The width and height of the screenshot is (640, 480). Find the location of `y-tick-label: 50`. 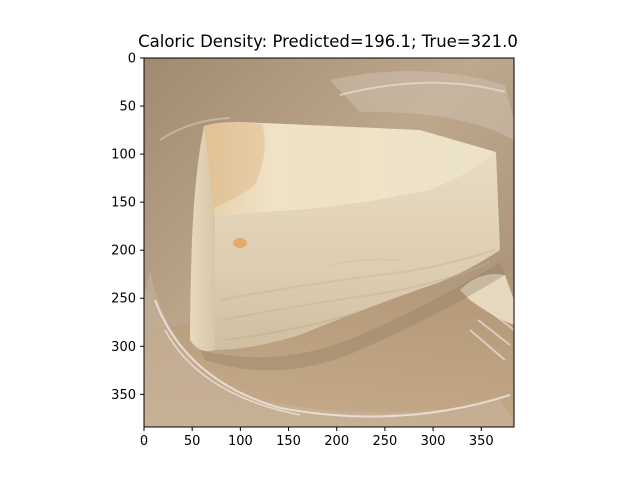

y-tick-label: 50 is located at coordinates (127, 107).